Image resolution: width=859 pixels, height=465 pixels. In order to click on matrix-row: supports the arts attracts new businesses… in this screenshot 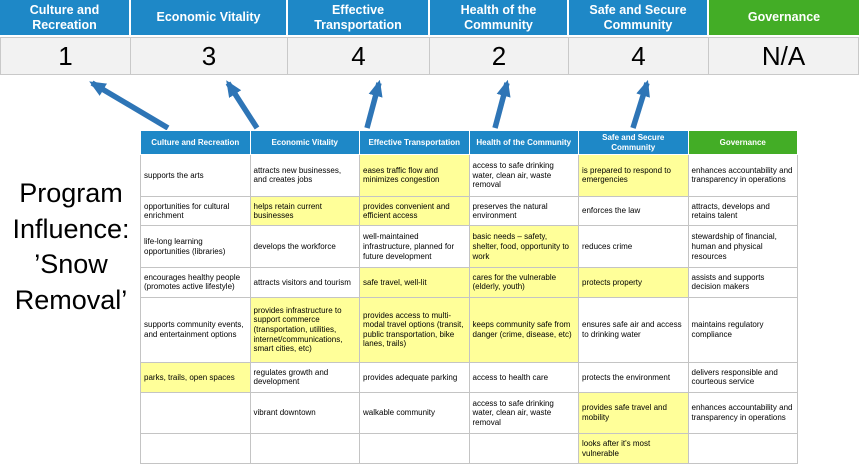, I will do `click(469, 175)`.